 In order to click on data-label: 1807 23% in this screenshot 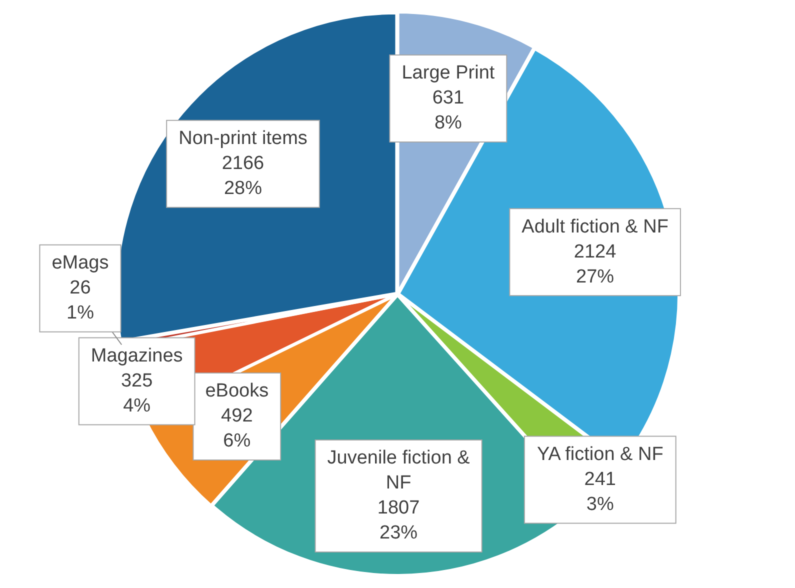, I will do `click(398, 521)`.